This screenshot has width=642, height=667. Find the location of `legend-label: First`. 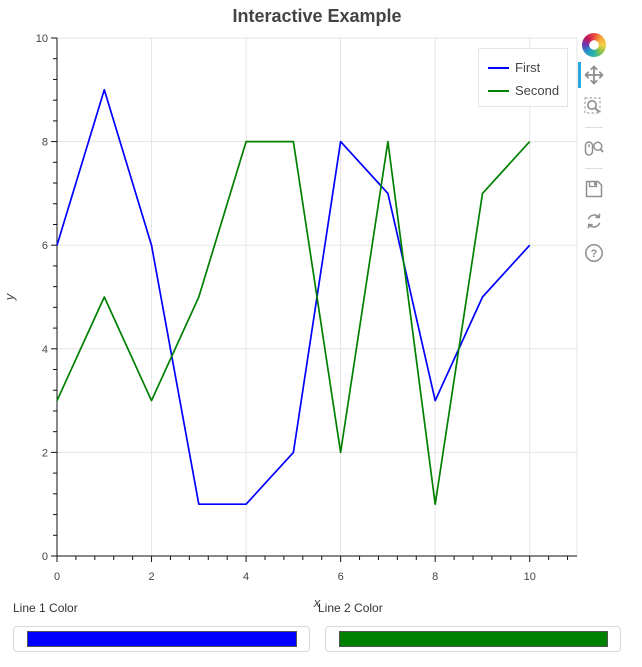

legend-label: First is located at coordinates (528, 67).